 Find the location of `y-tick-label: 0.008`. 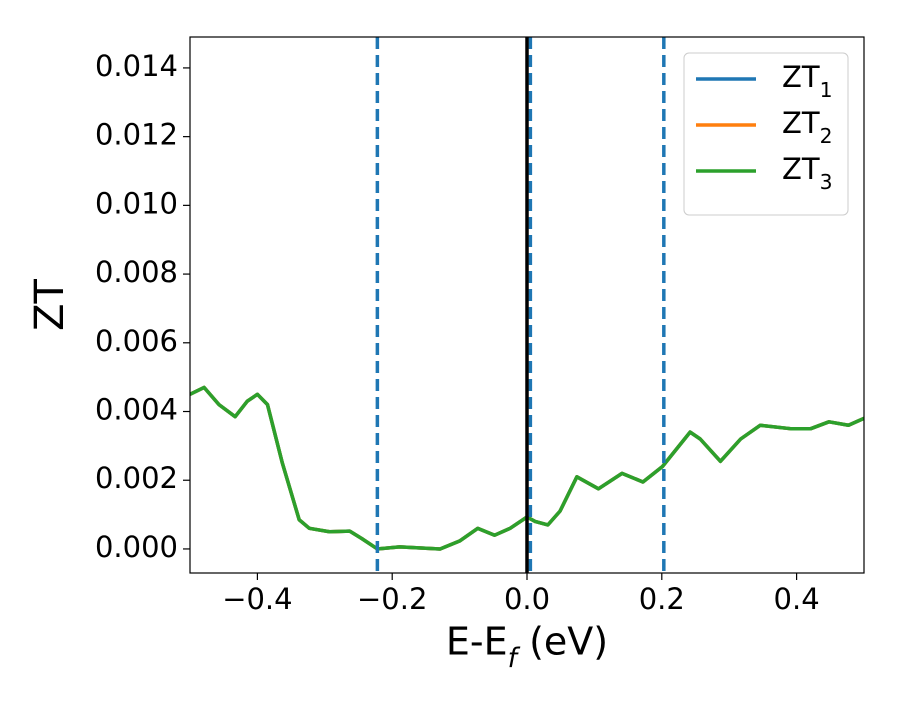

y-tick-label: 0.008 is located at coordinates (136, 272).